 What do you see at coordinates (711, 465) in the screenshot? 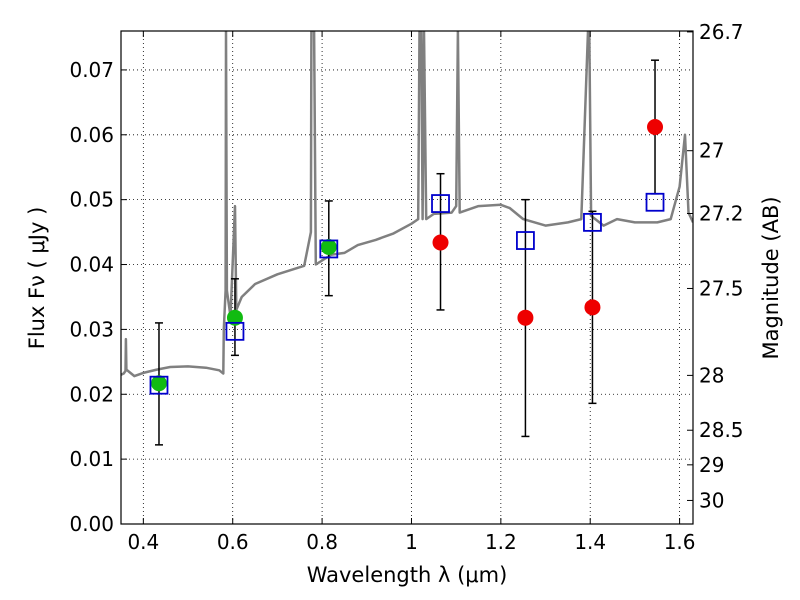
I see `y2-tick-label: 29` at bounding box center [711, 465].